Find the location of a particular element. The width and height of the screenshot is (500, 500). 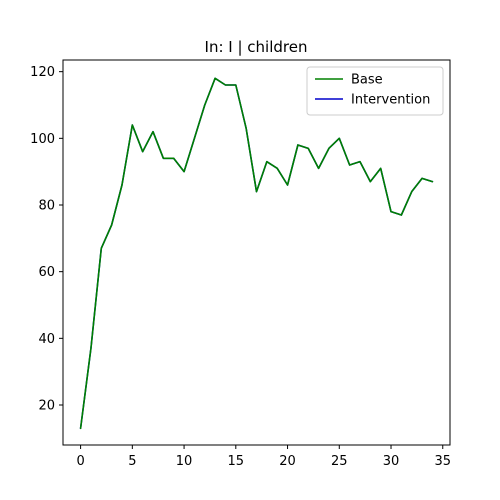

y-tick-label: 100 is located at coordinates (42, 139).